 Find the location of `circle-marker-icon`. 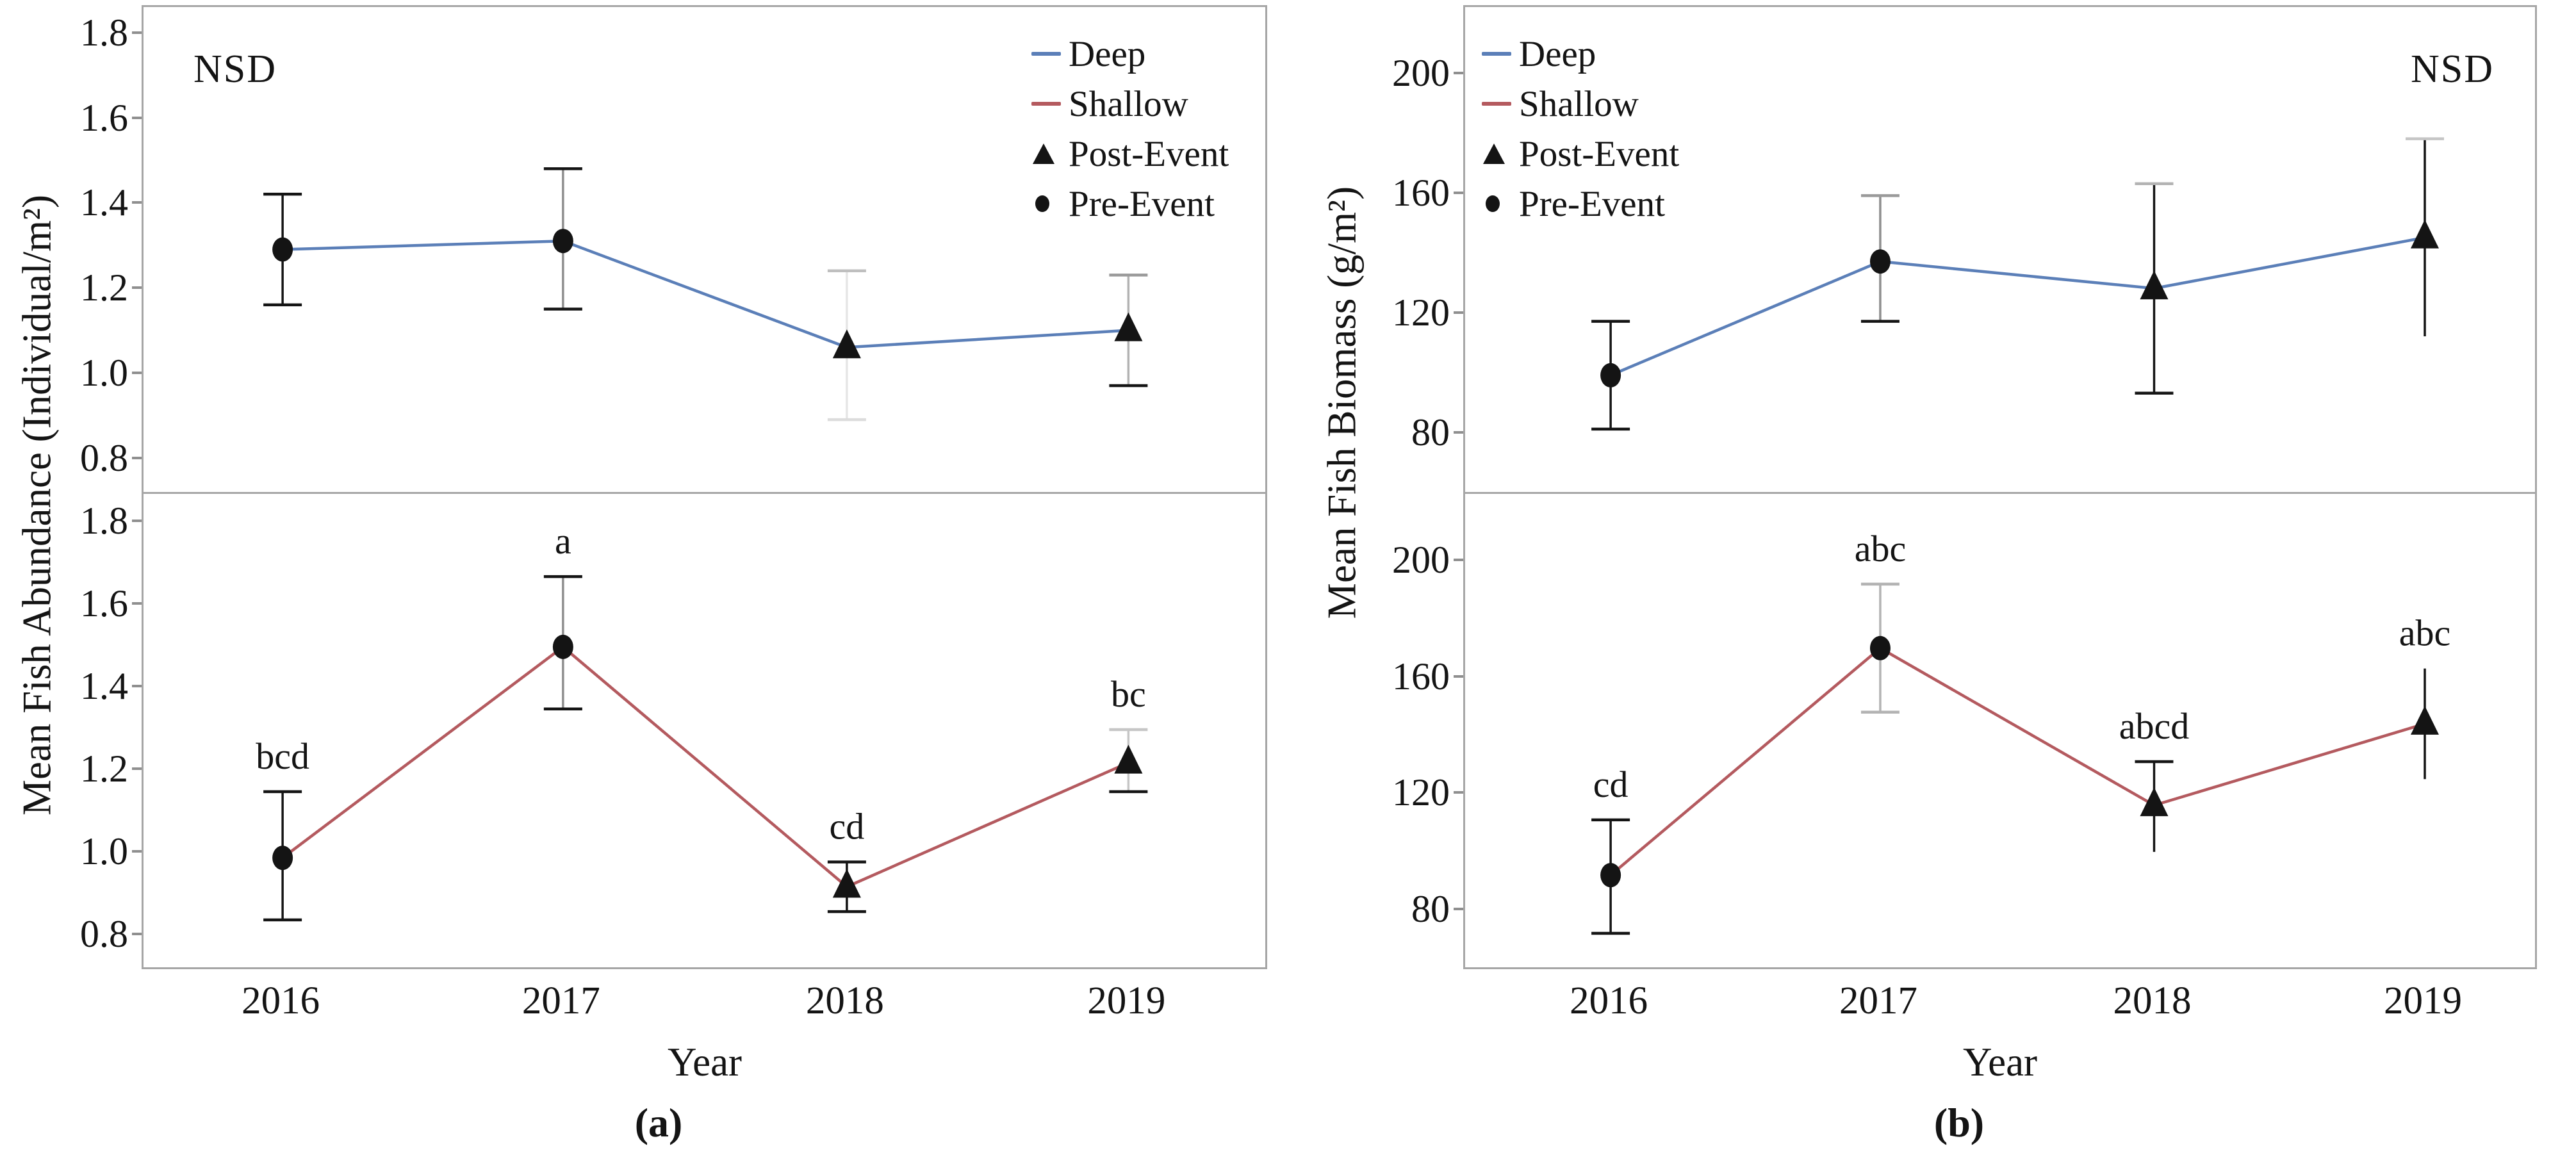

circle-marker-icon is located at coordinates (1501, 204).